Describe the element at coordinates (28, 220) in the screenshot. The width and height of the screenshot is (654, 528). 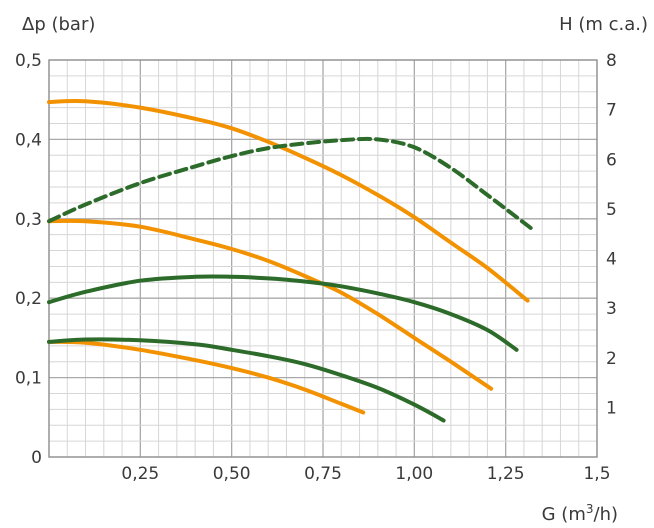
I see `left-tick-label: 0,3` at that location.